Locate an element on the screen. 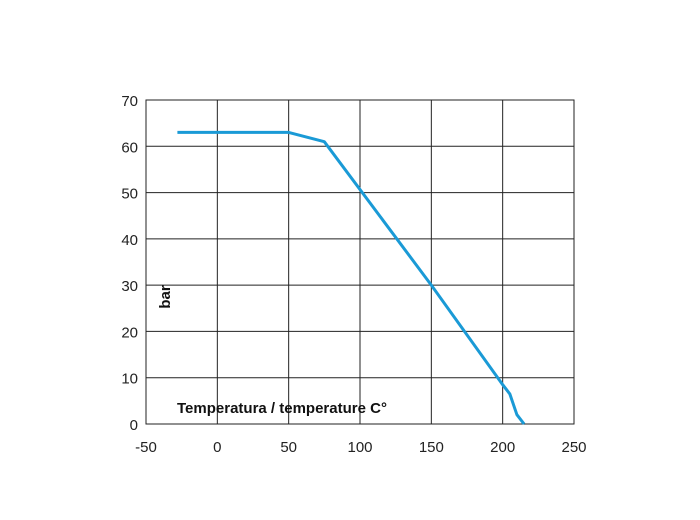 The width and height of the screenshot is (700, 520). x-tick-label: 100 is located at coordinates (359, 447).